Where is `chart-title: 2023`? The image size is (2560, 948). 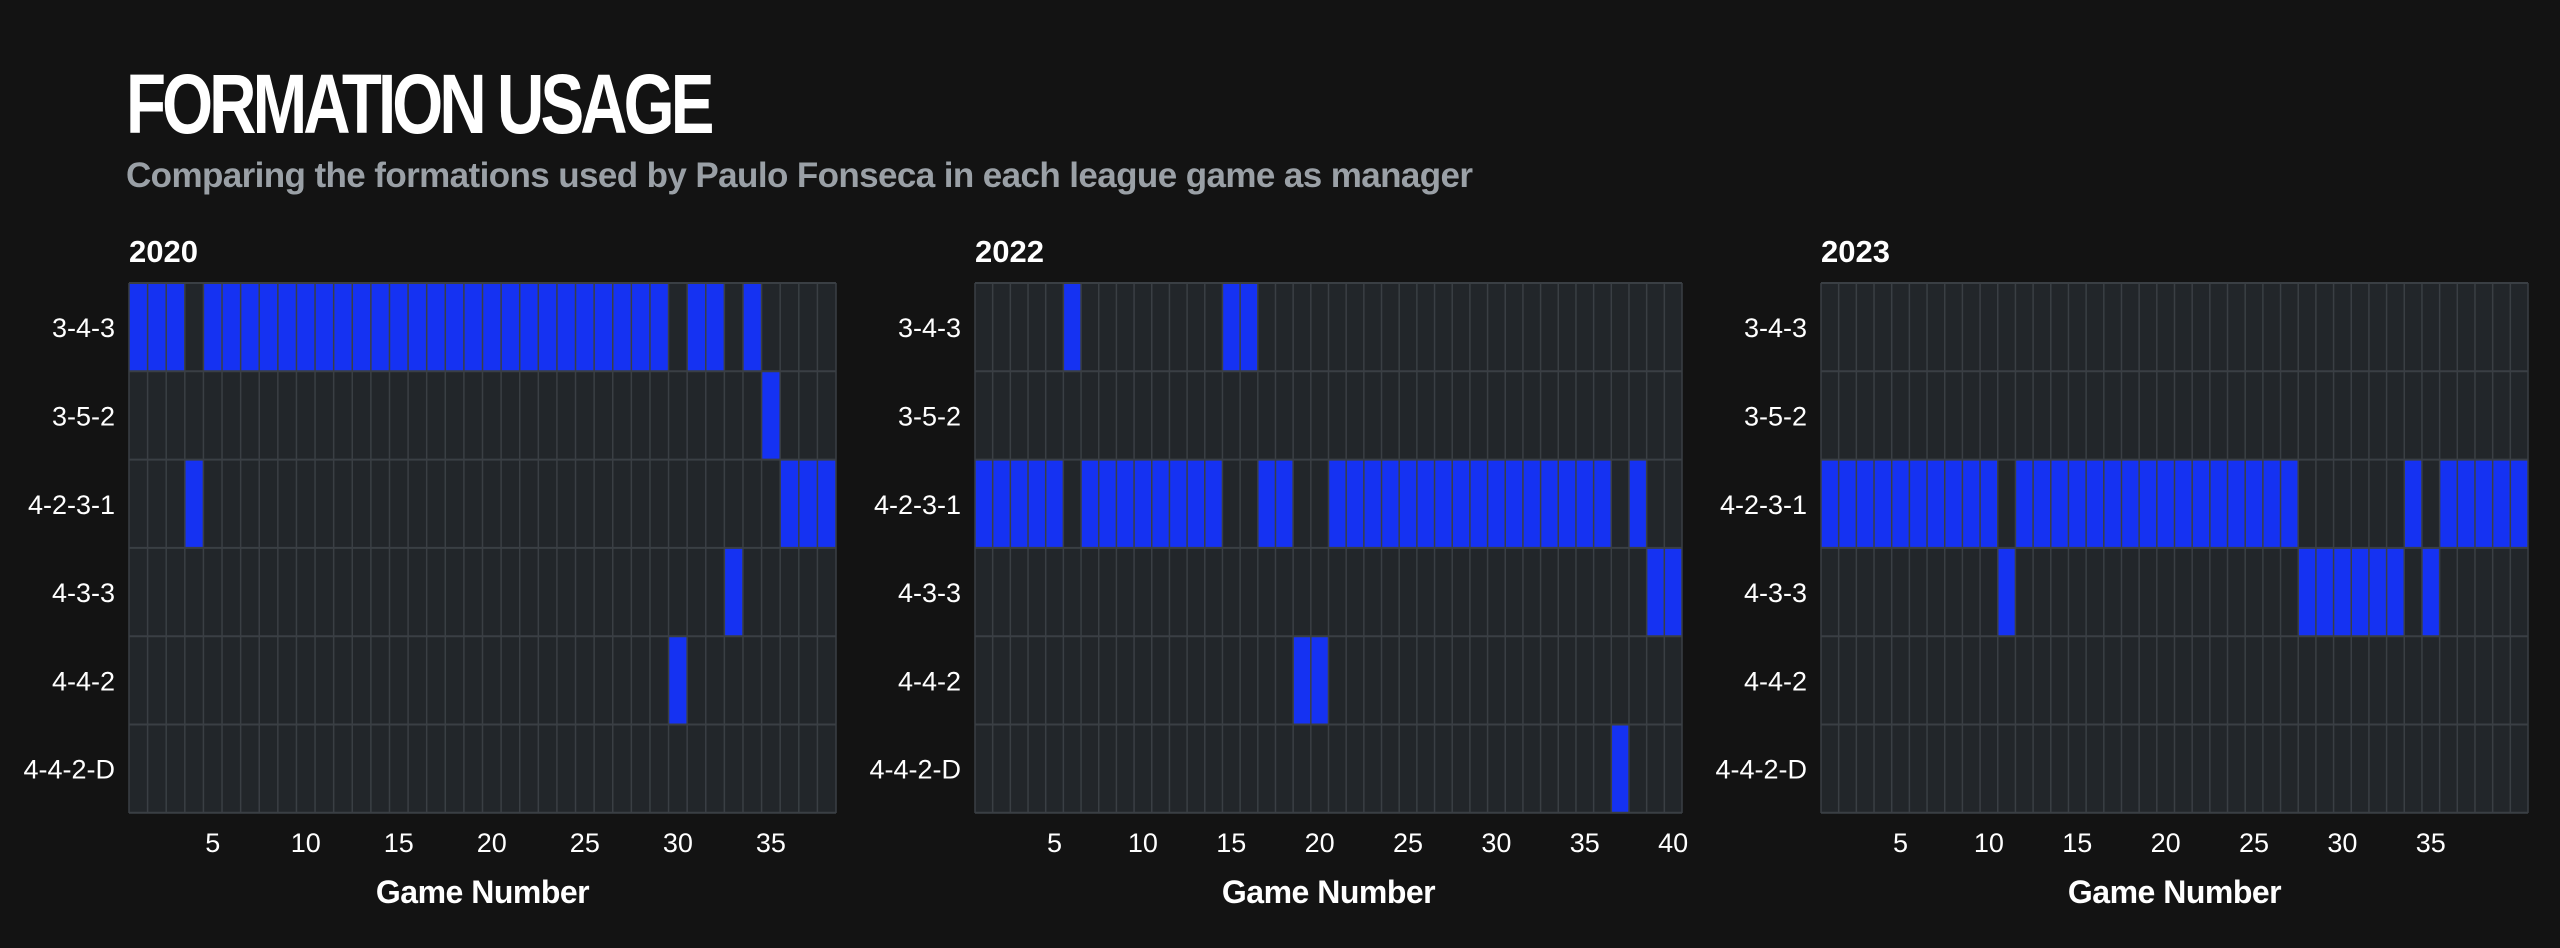 chart-title: 2023 is located at coordinates (1855, 251).